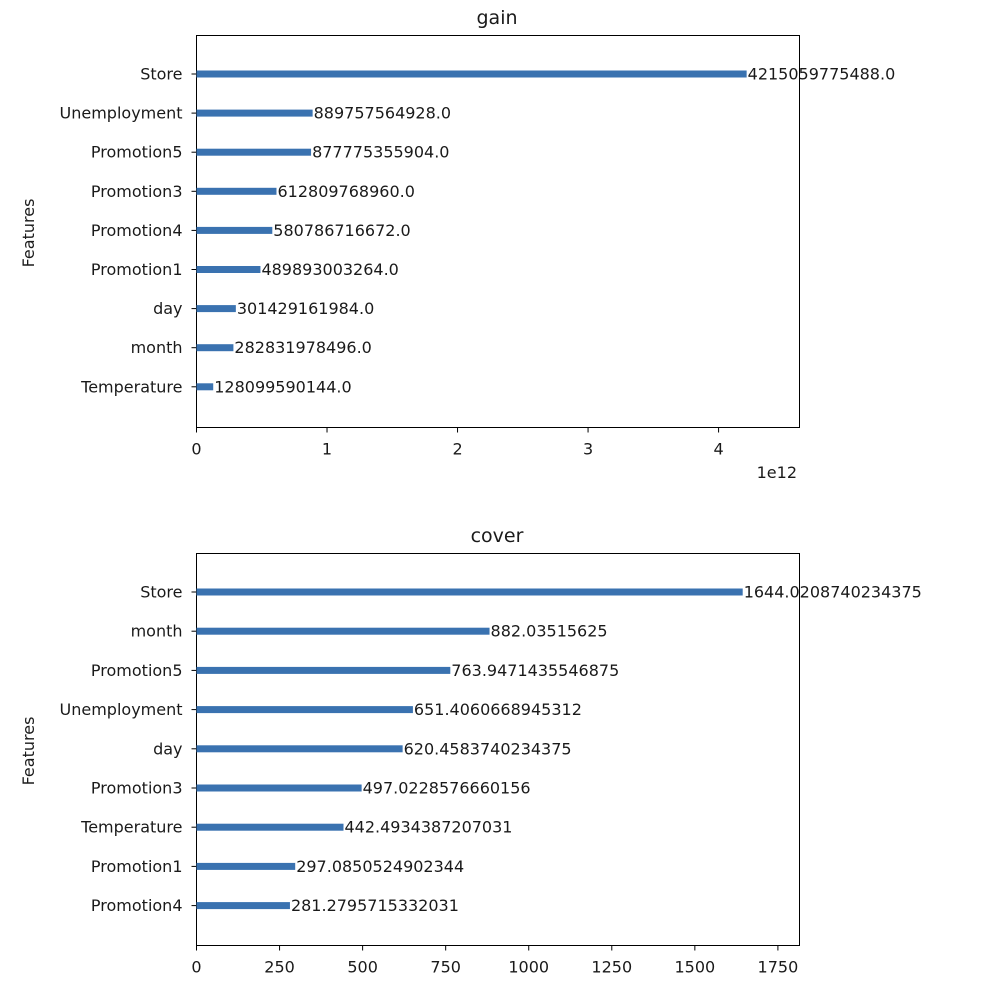 This screenshot has height=1002, width=982. What do you see at coordinates (694, 967) in the screenshot?
I see `x-tick-label: 1500` at bounding box center [694, 967].